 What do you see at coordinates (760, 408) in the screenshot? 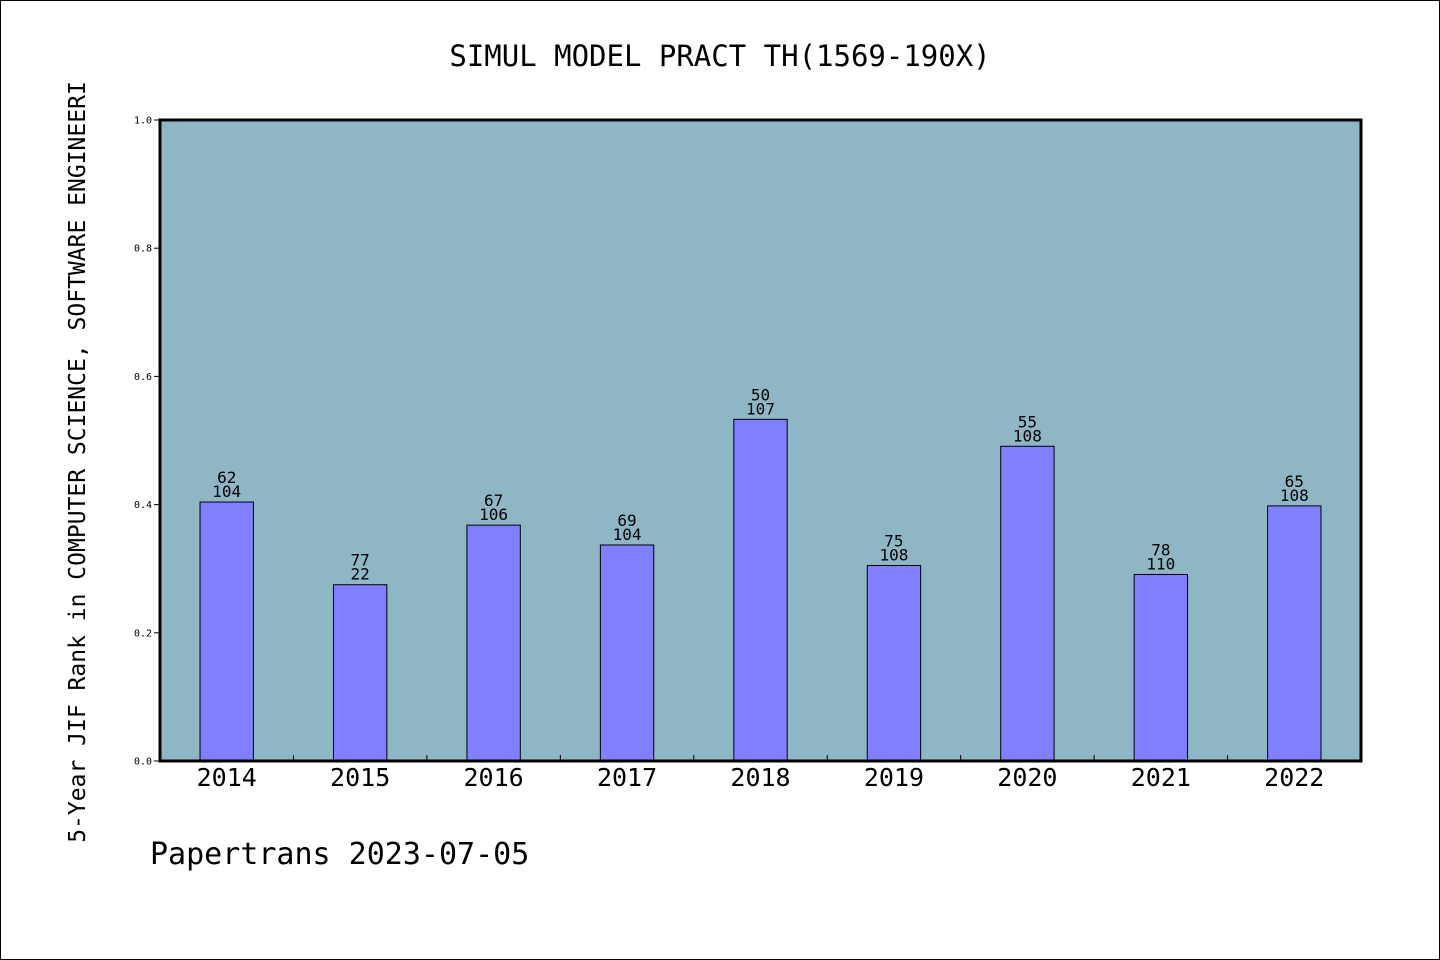
I see `bar-label-bottom: 107` at bounding box center [760, 408].